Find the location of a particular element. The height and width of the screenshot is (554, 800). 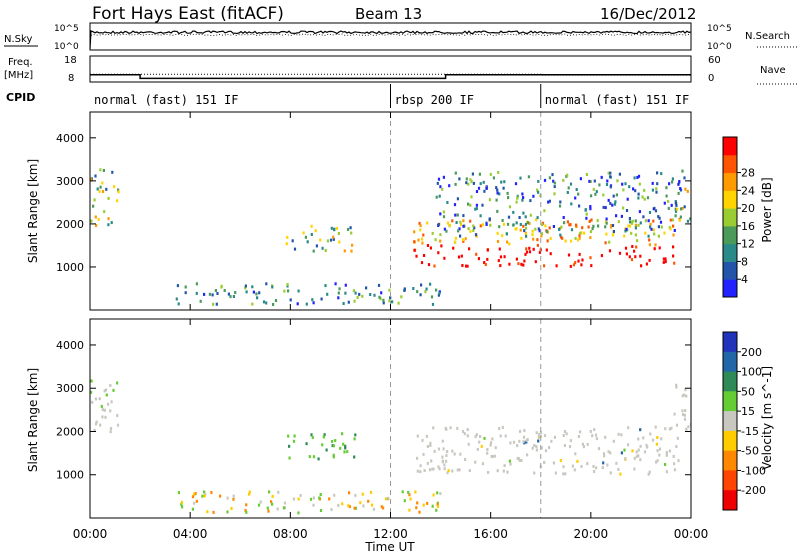

colorbar-frame is located at coordinates (730, 421).